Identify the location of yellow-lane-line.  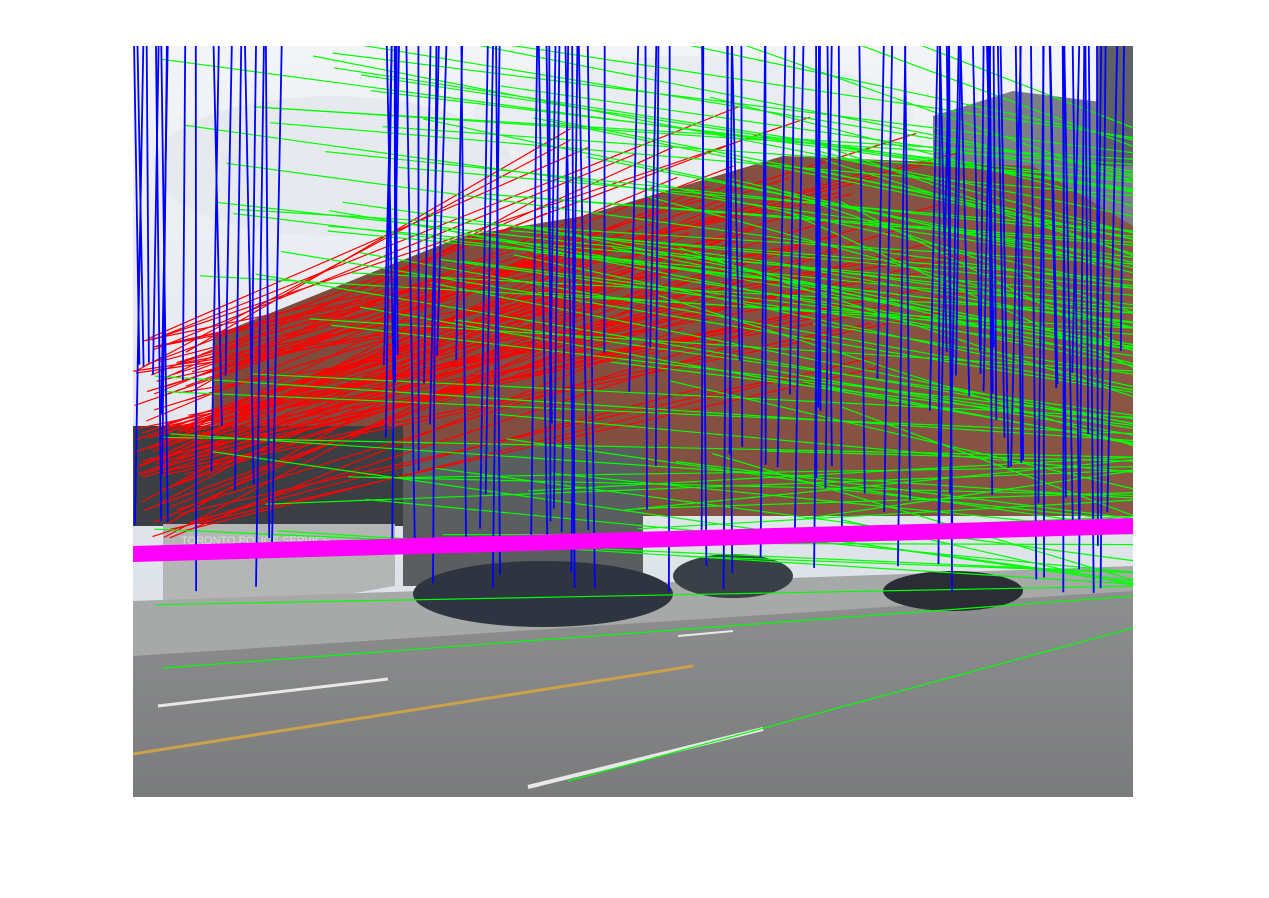
(413, 710).